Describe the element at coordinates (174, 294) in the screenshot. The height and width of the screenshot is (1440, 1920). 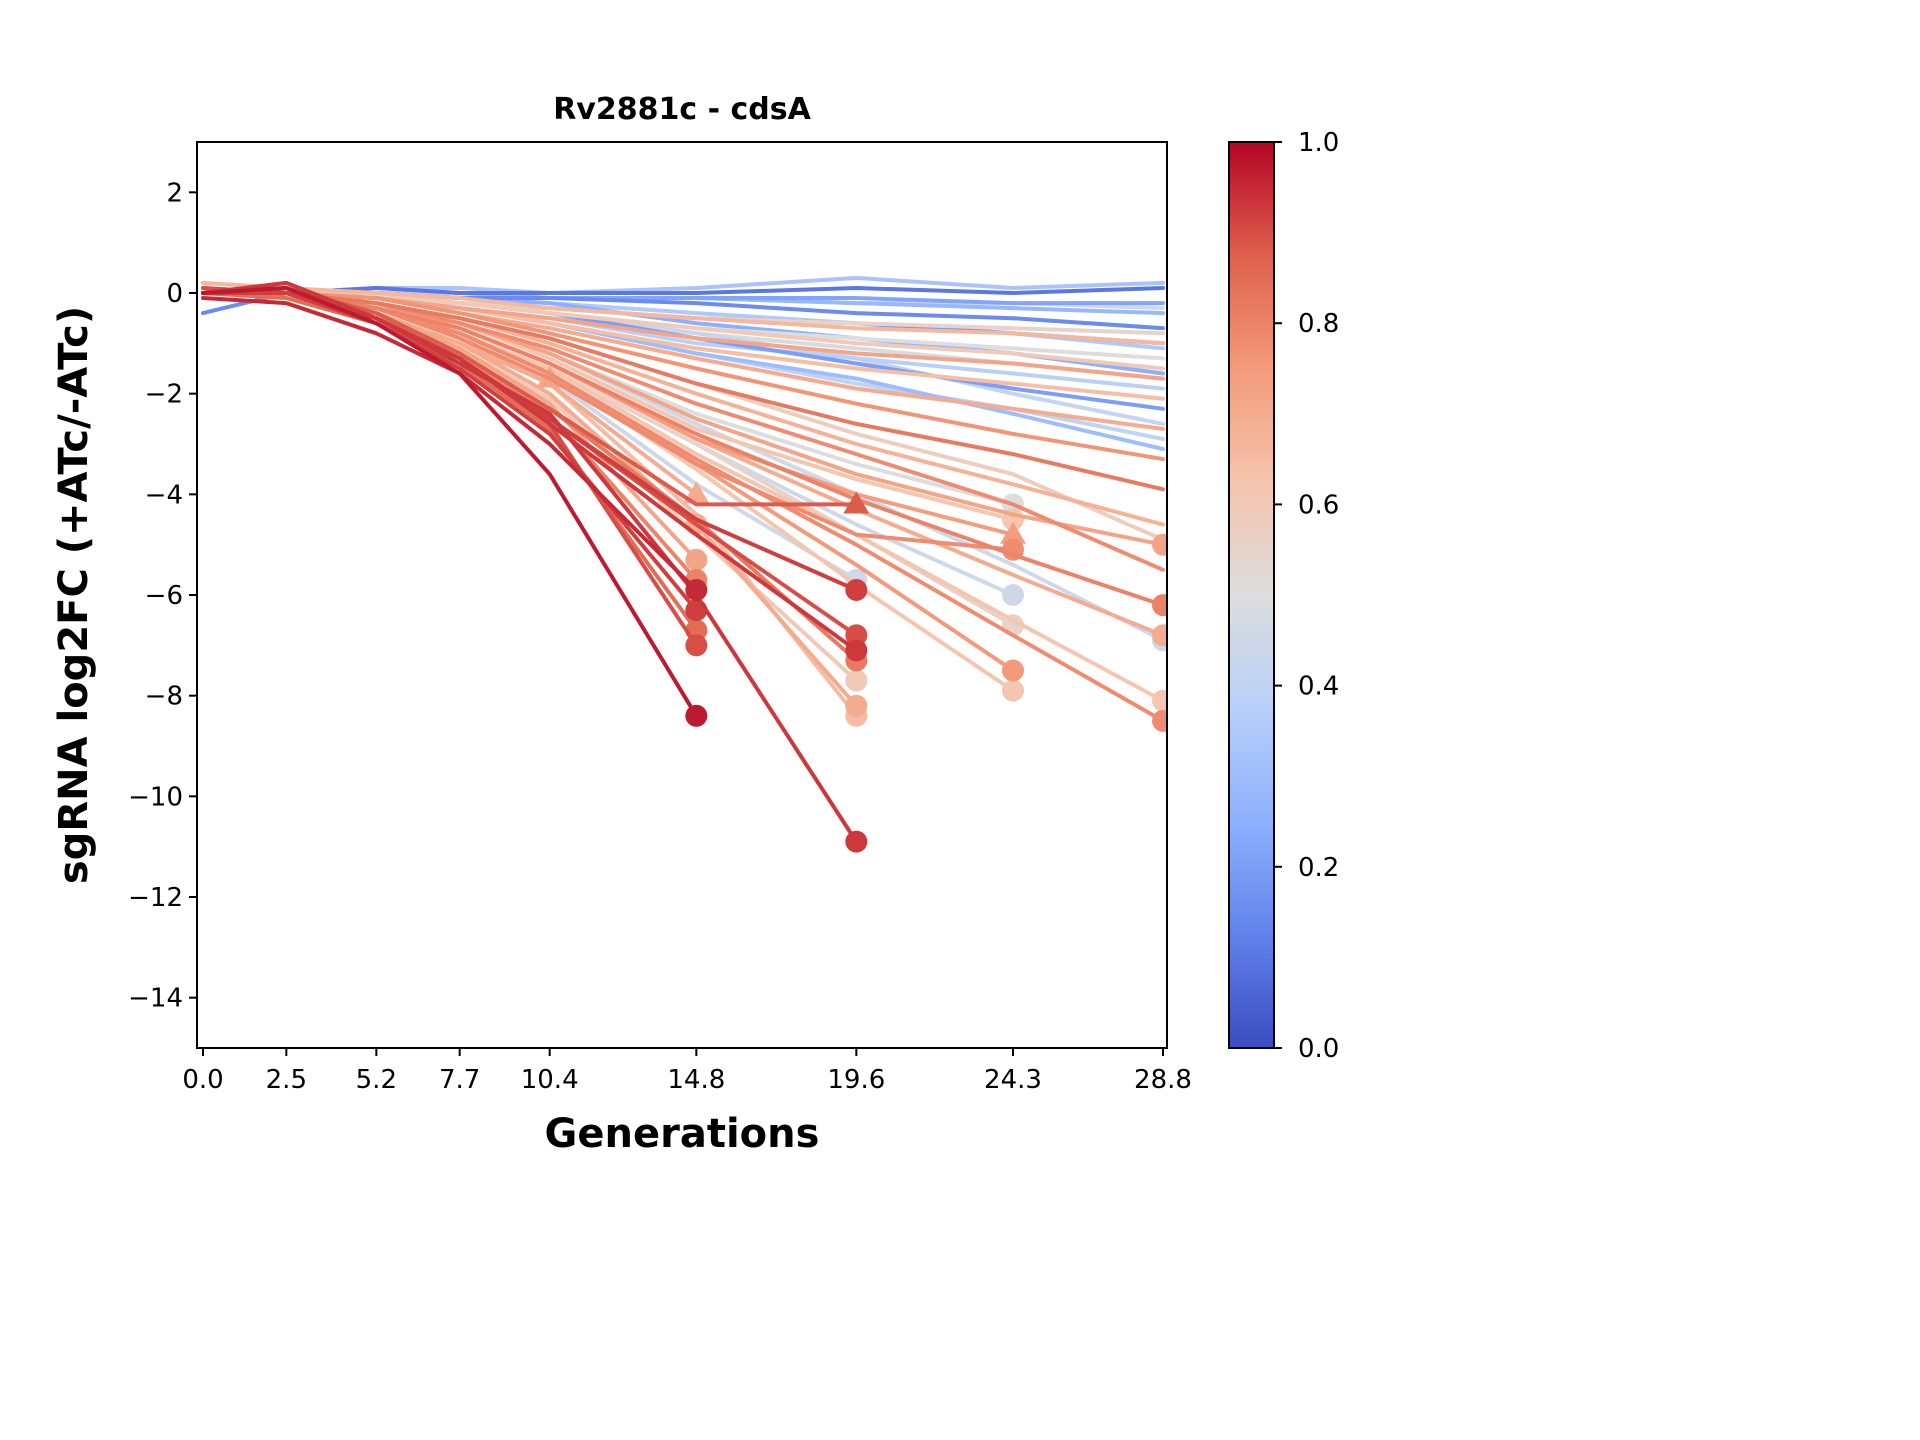
I see `y-tick-label: 0` at that location.